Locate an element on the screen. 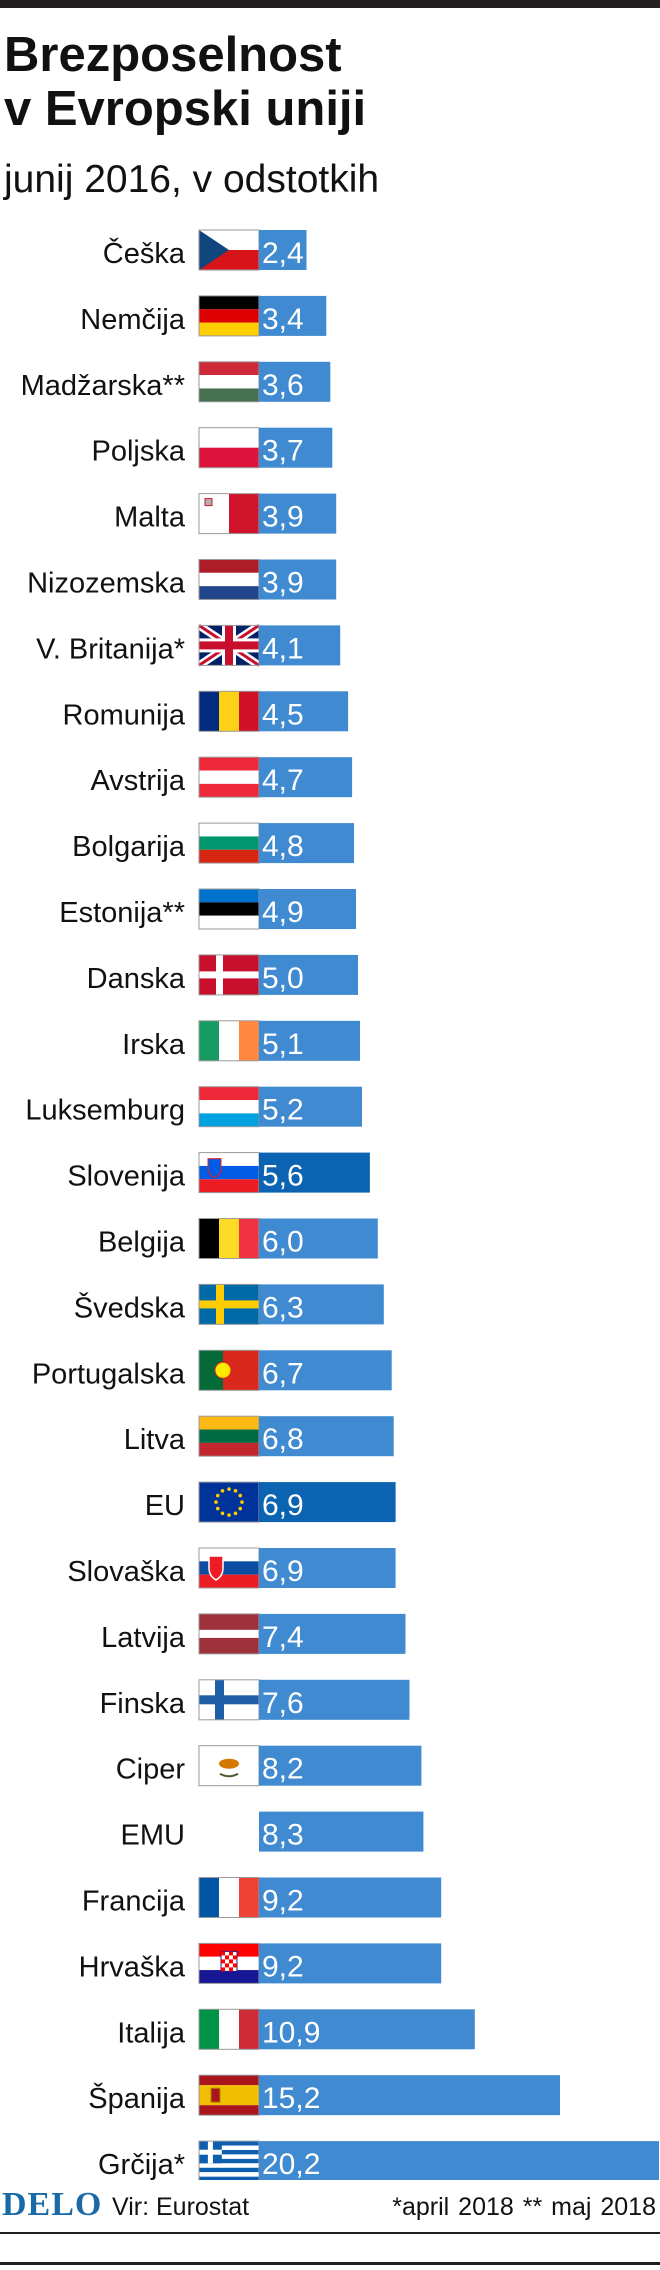 This screenshot has height=2270, width=660. bar-row: Španija 15,2 is located at coordinates (324, 2095).